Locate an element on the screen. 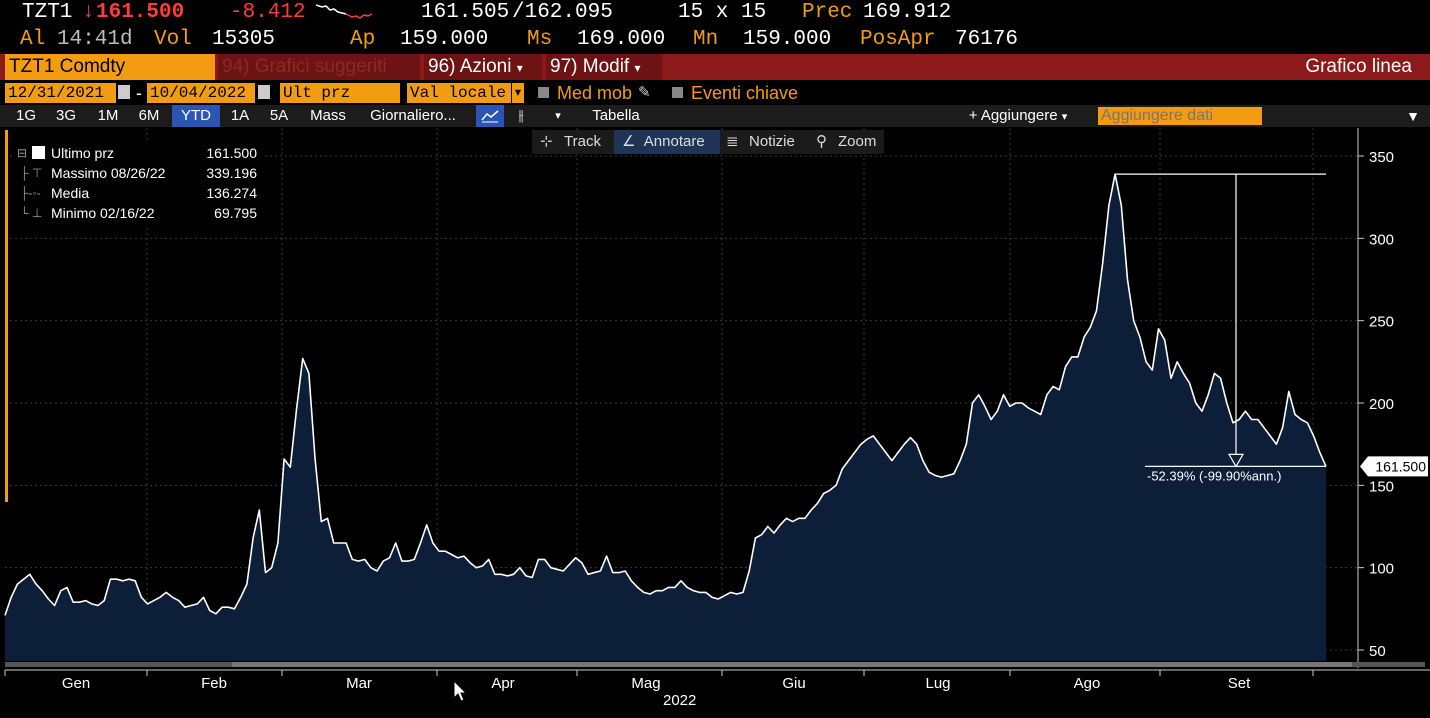  bid-ask-size: 15 x 15 is located at coordinates (722, 12).